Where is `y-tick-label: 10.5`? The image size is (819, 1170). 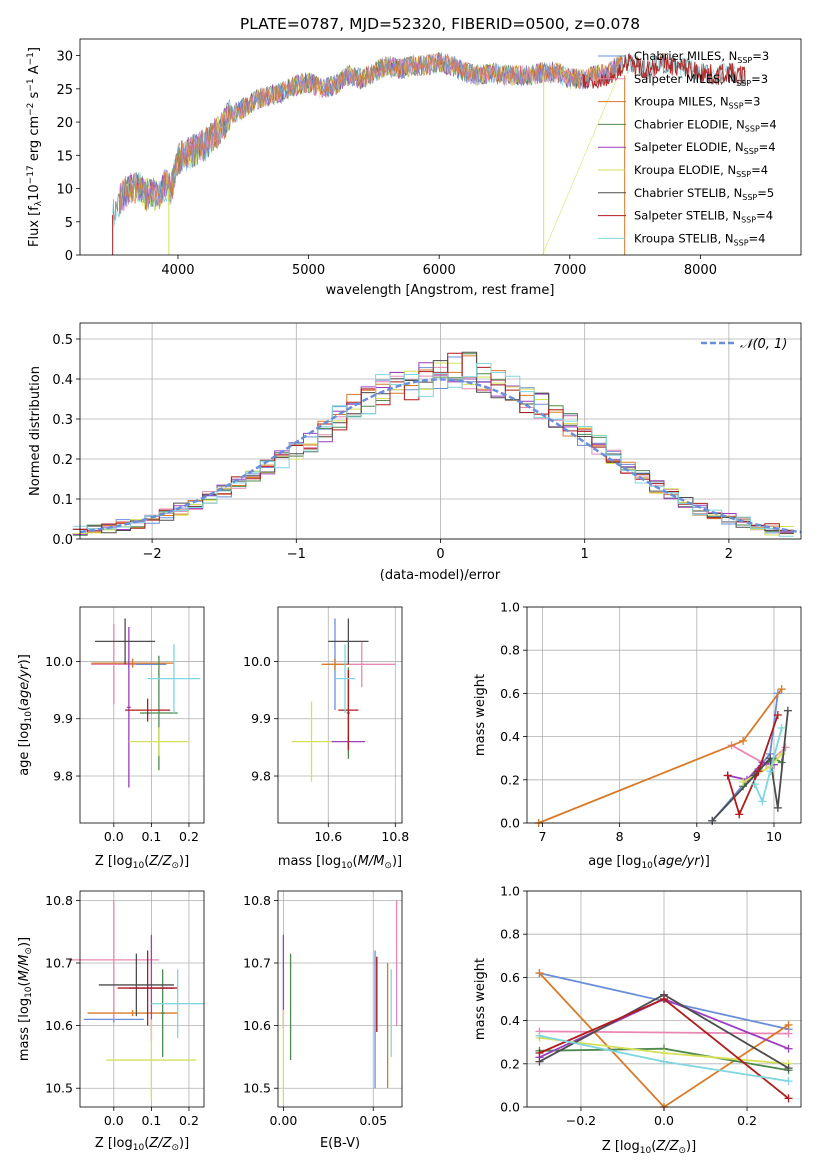
y-tick-label: 10.5 is located at coordinates (59, 1088).